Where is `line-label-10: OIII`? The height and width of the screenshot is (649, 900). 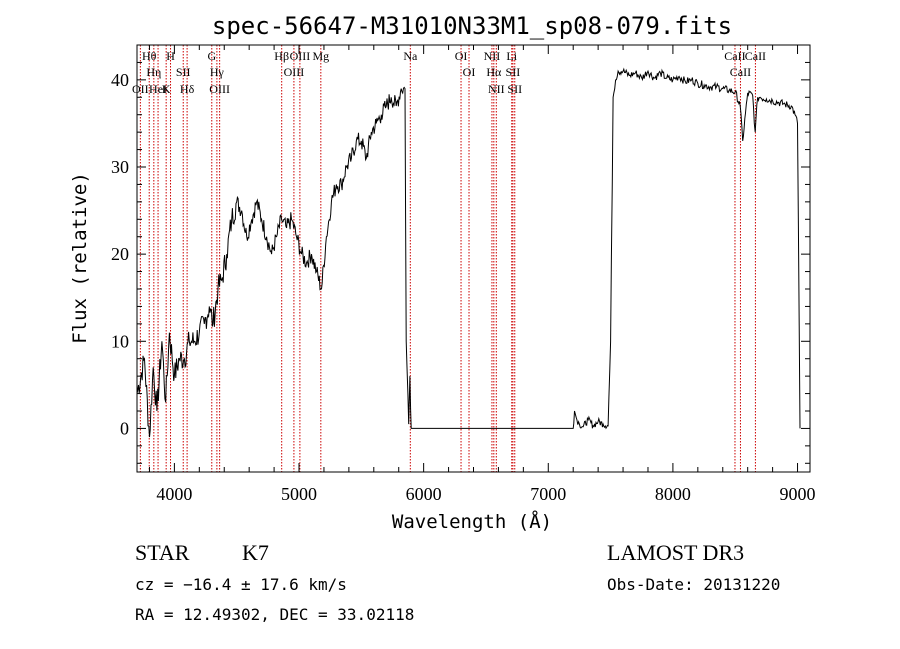
line-label-10: OIII is located at coordinates (219, 89).